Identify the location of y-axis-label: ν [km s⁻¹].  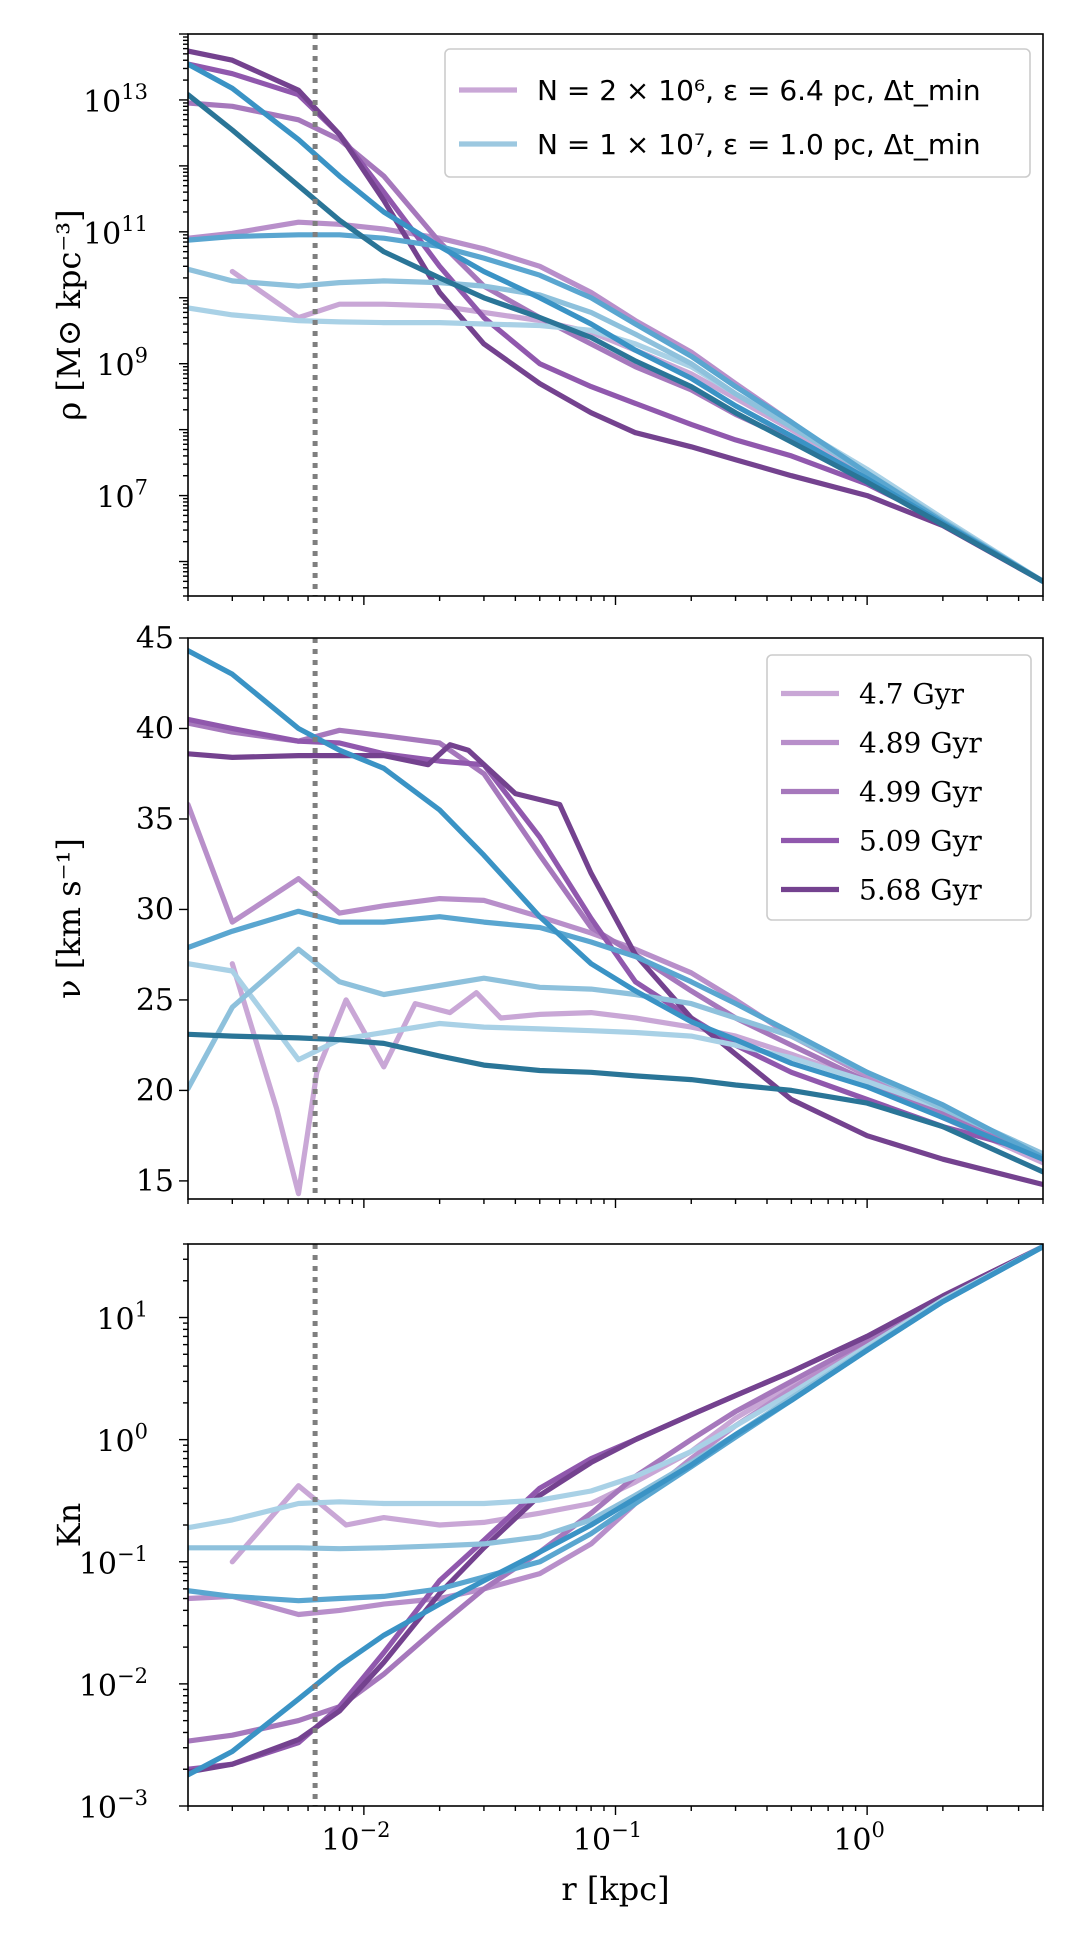
(69, 918).